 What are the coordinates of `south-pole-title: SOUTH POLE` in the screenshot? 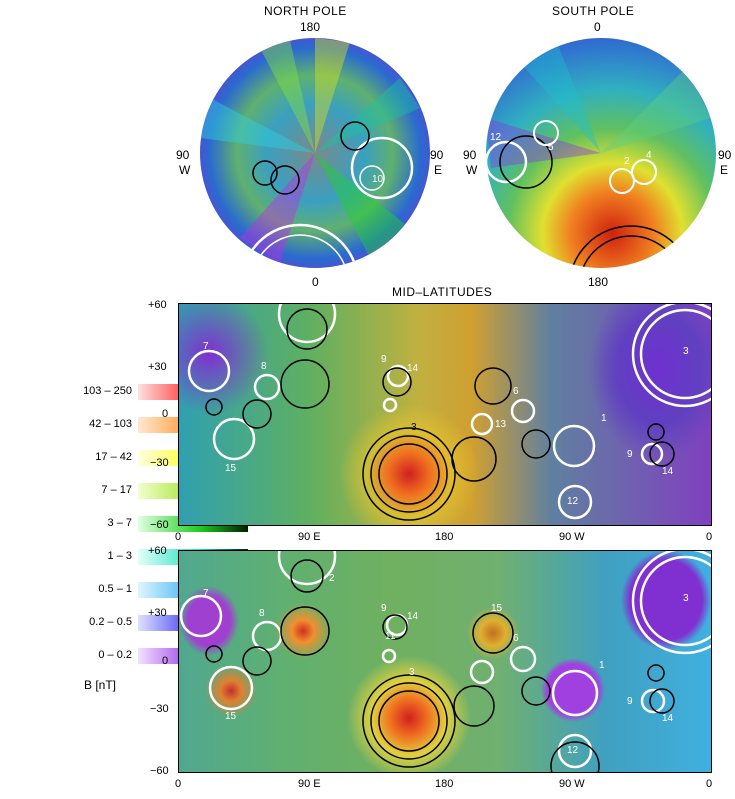 It's located at (593, 11).